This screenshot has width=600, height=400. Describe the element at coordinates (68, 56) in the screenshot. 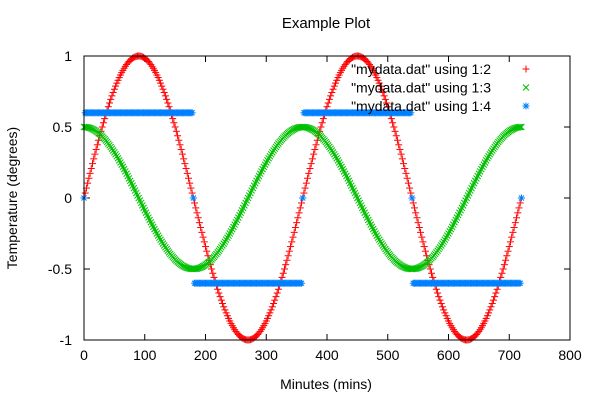

I see `y-tick-label: 1` at that location.